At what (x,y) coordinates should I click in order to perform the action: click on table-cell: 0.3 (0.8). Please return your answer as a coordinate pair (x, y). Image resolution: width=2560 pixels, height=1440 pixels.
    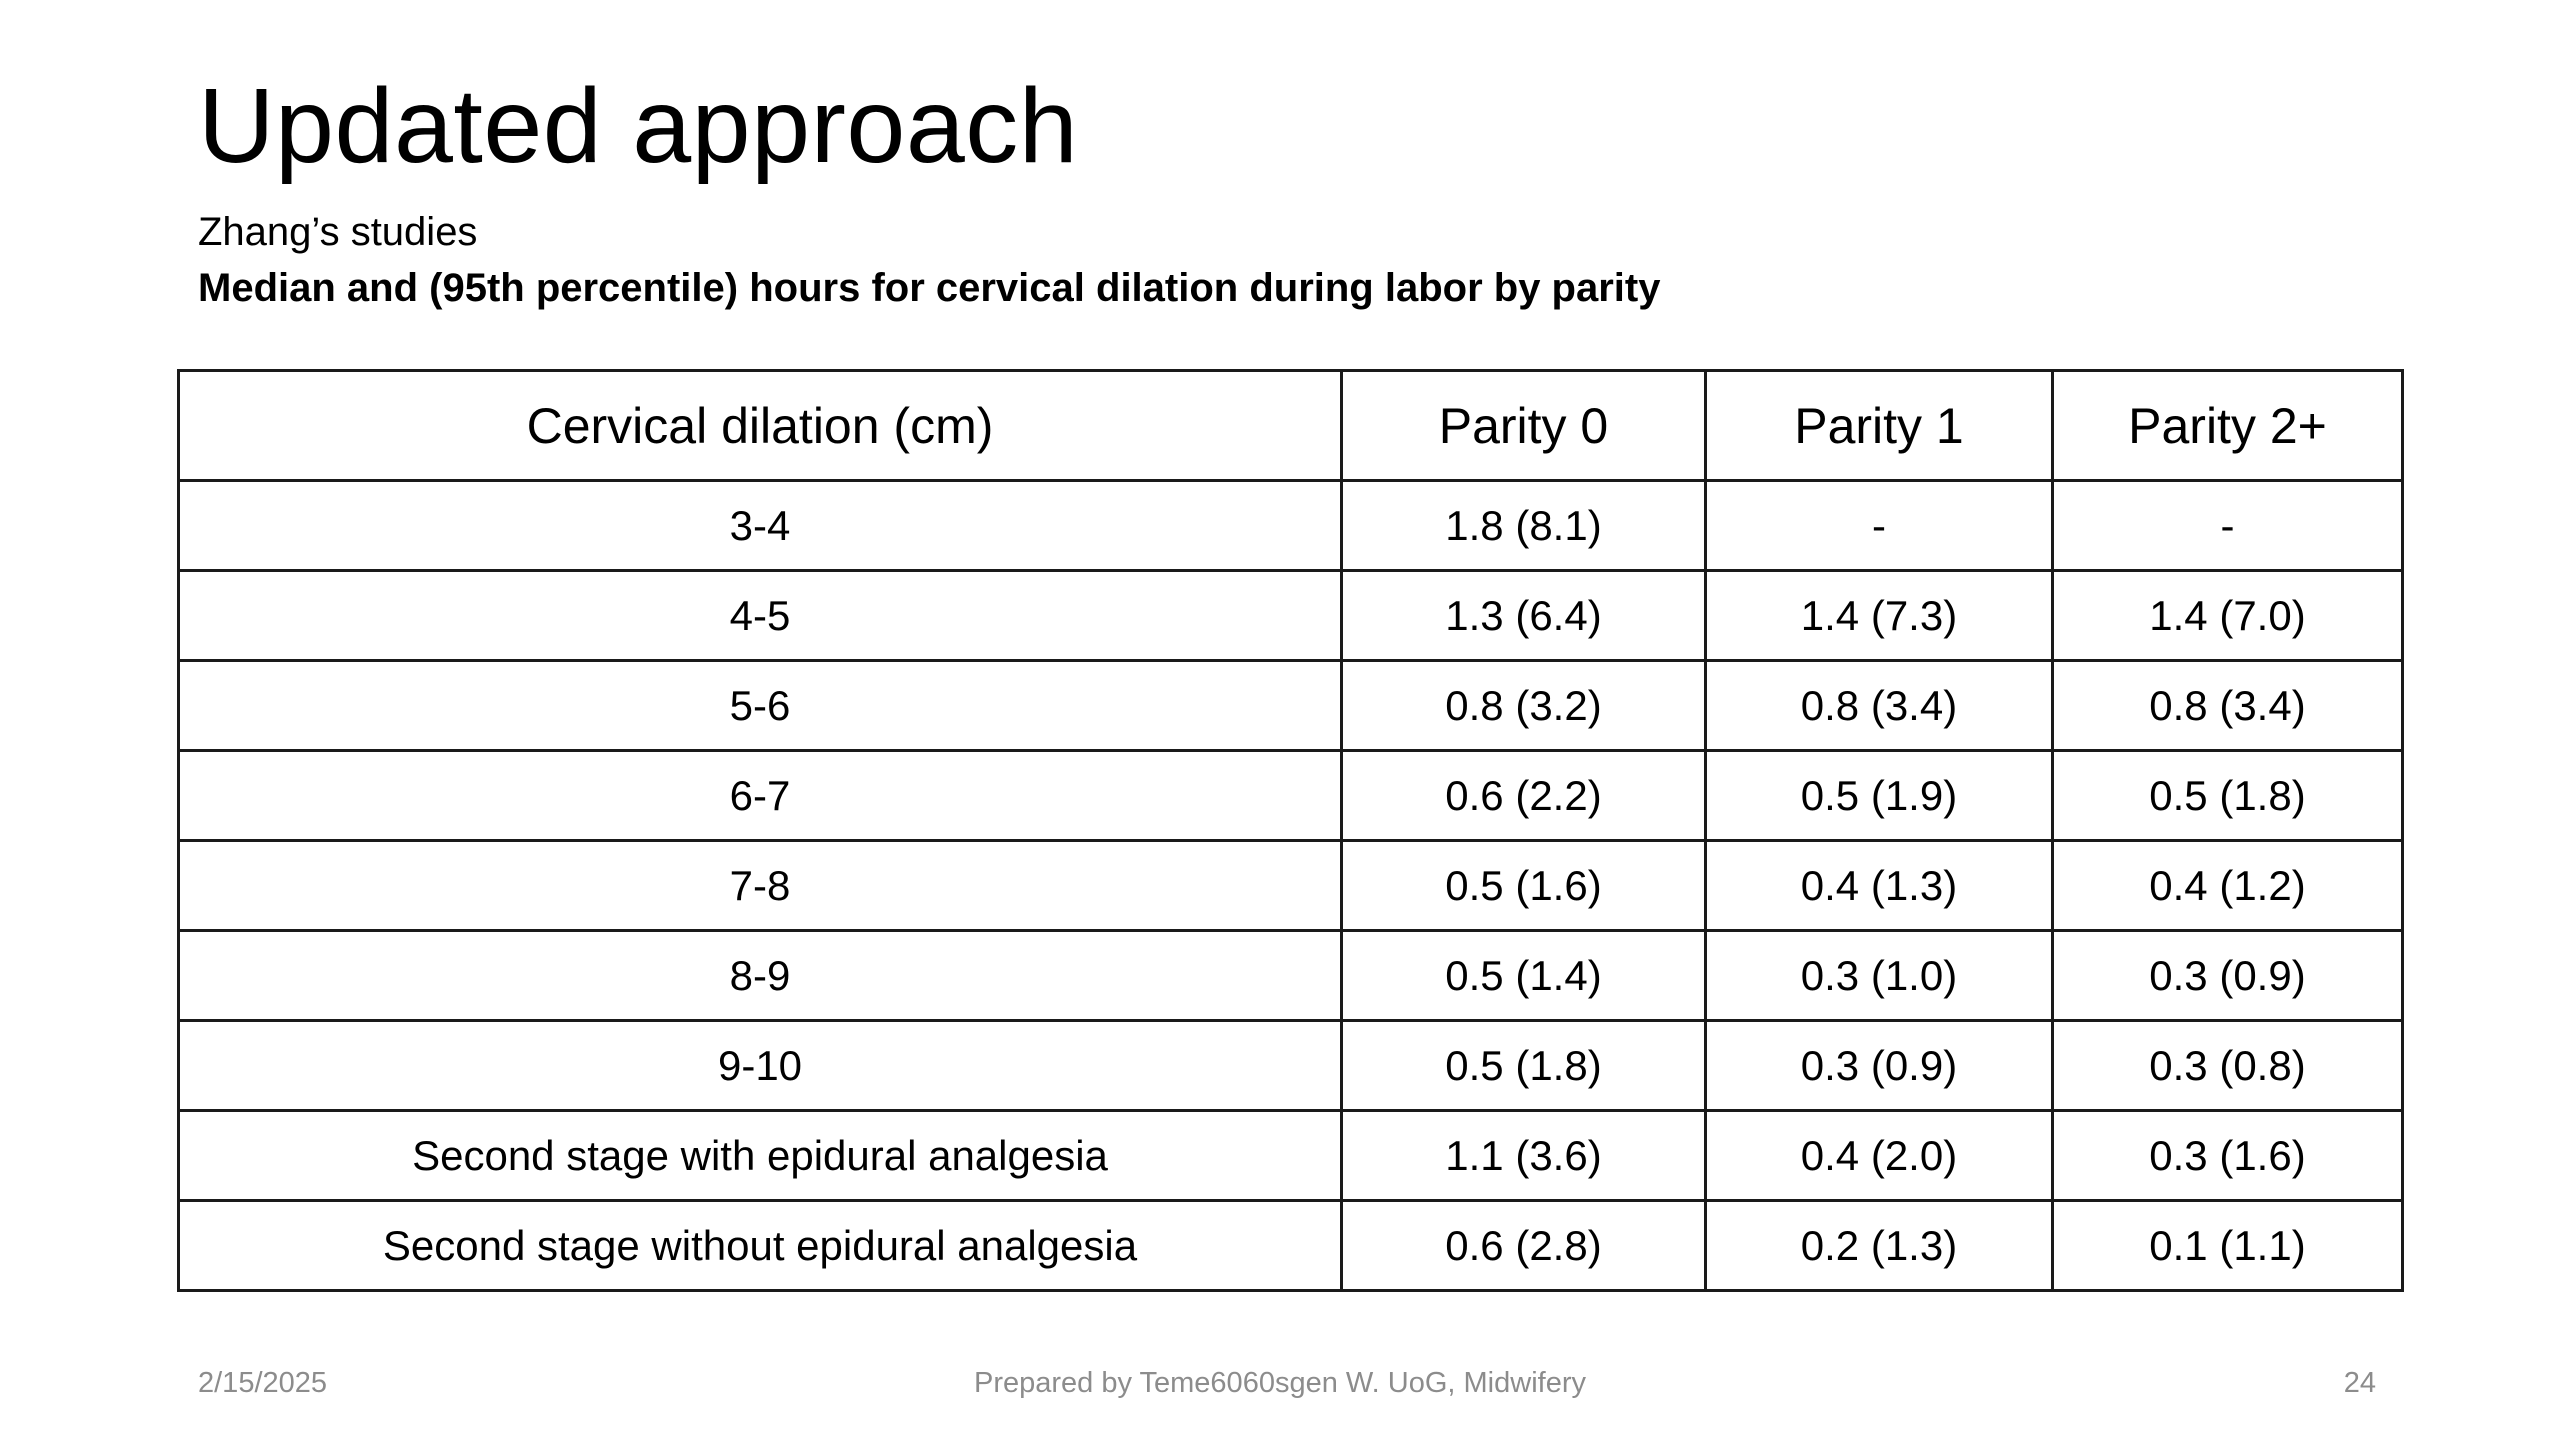
    Looking at the image, I should click on (2227, 1065).